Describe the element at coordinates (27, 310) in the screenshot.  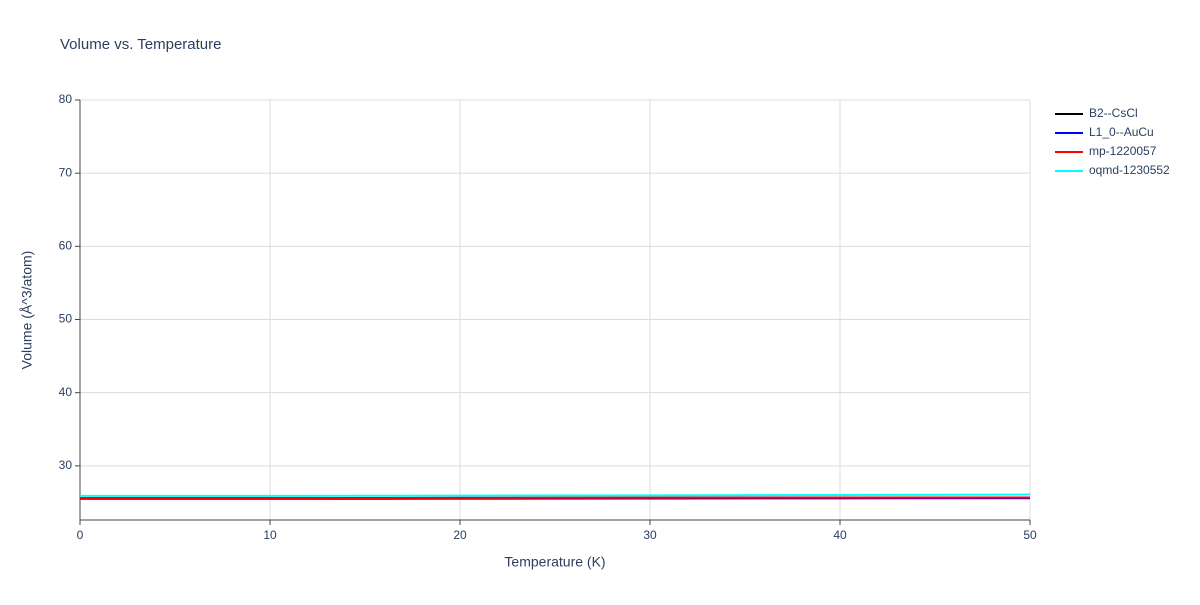
I see `y-axis-label: Volume (Å^3/atom)` at that location.